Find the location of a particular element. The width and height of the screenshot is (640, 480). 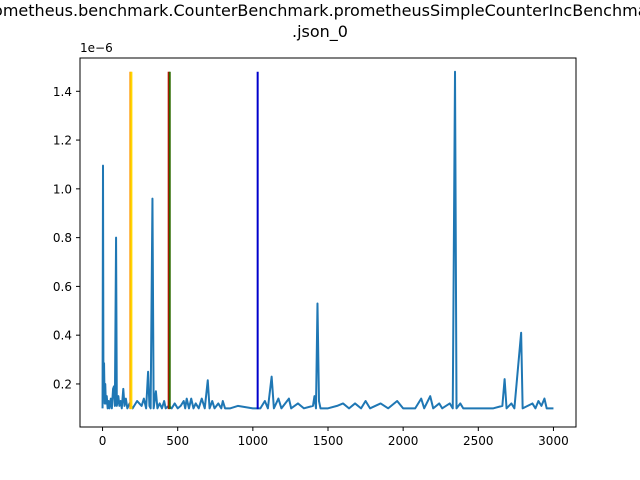

y-tick-label: 0.4 is located at coordinates (62, 336).